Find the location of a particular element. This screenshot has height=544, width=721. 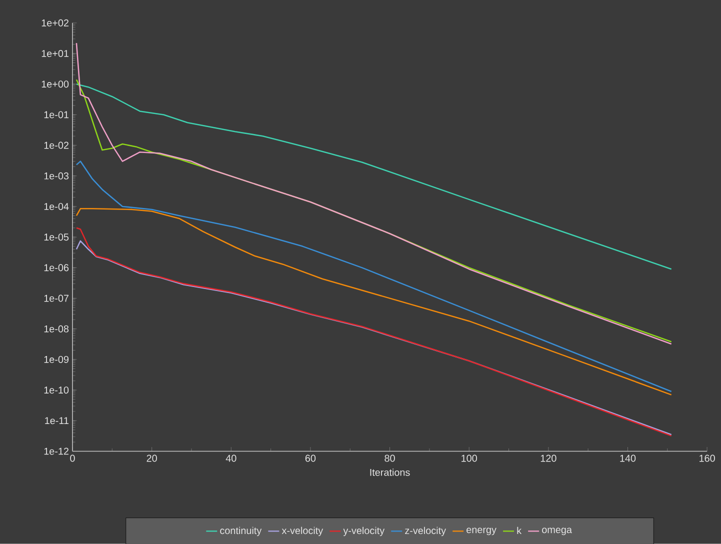

x-tick-label: 60 is located at coordinates (310, 458).